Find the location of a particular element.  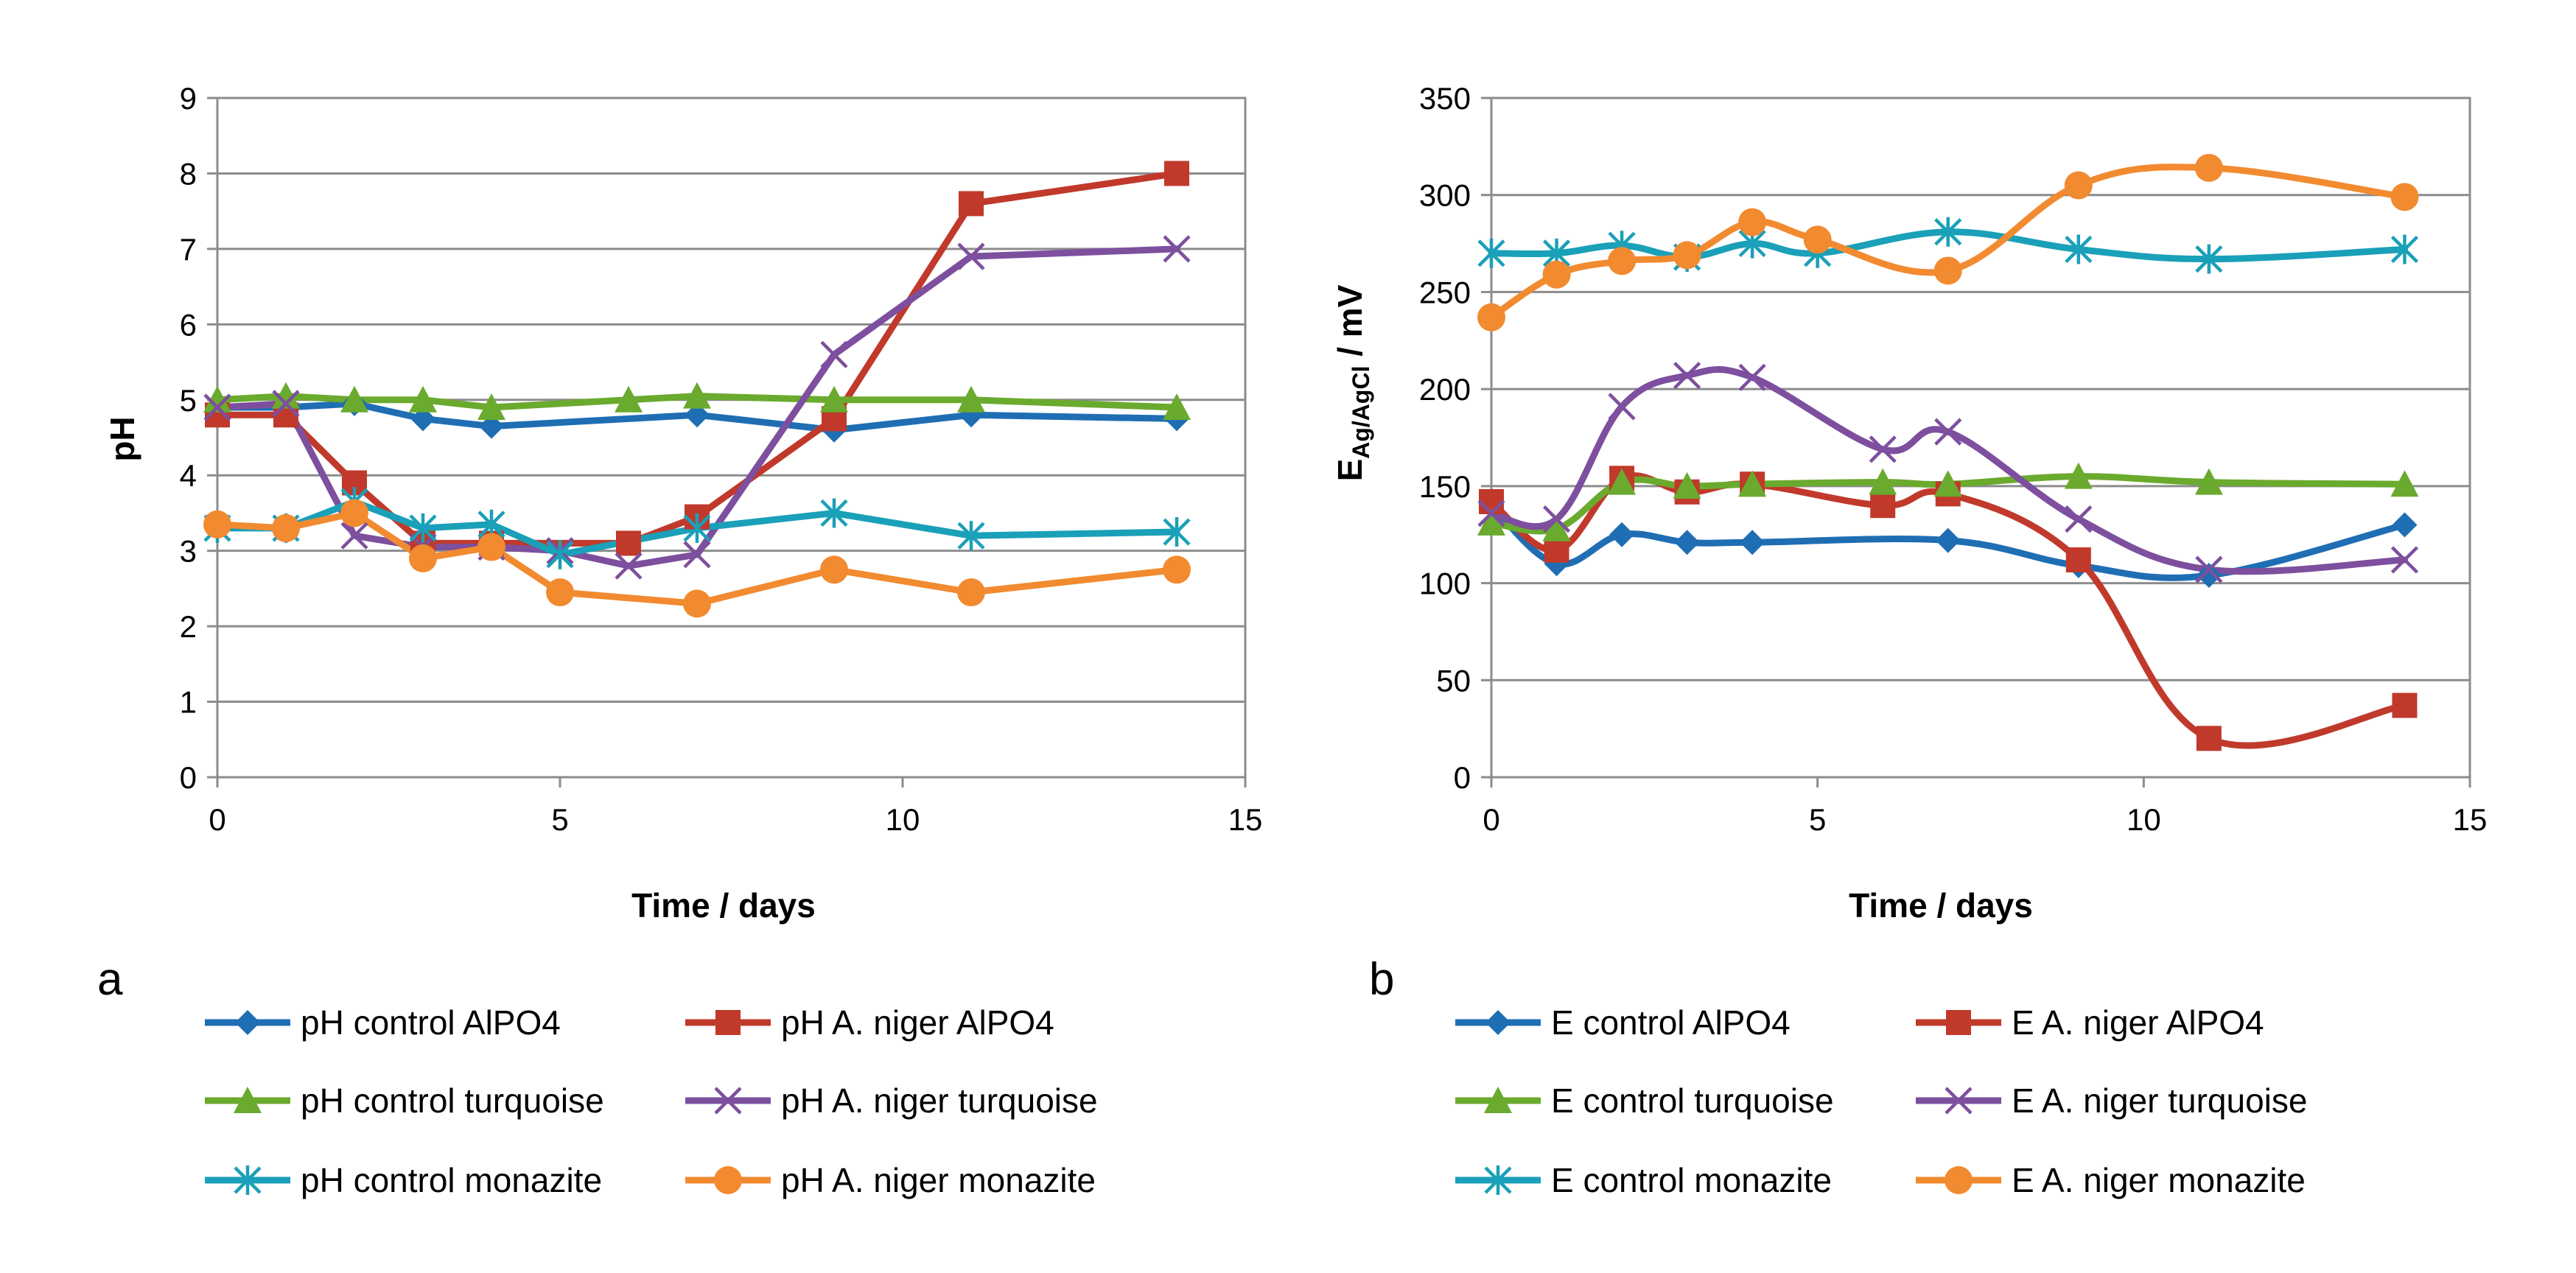

y-tick-label-b: 50 is located at coordinates (1453, 680).